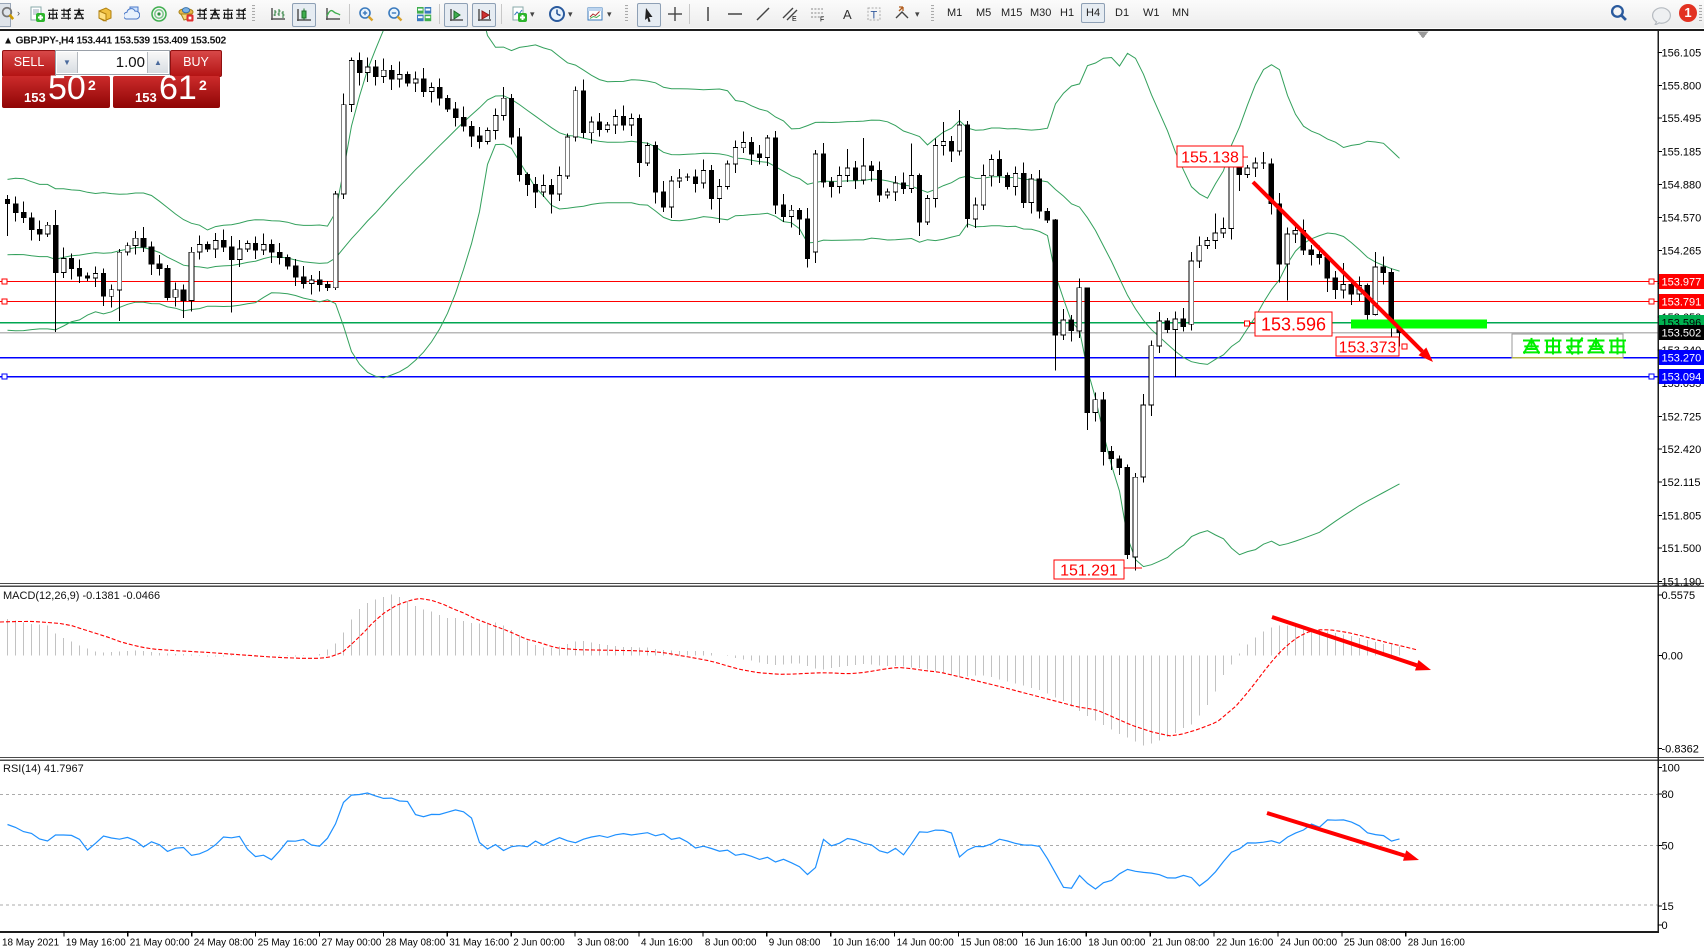 This screenshot has width=1704, height=951. Describe the element at coordinates (1682, 252) in the screenshot. I see `svg-text: 154.265` at that location.